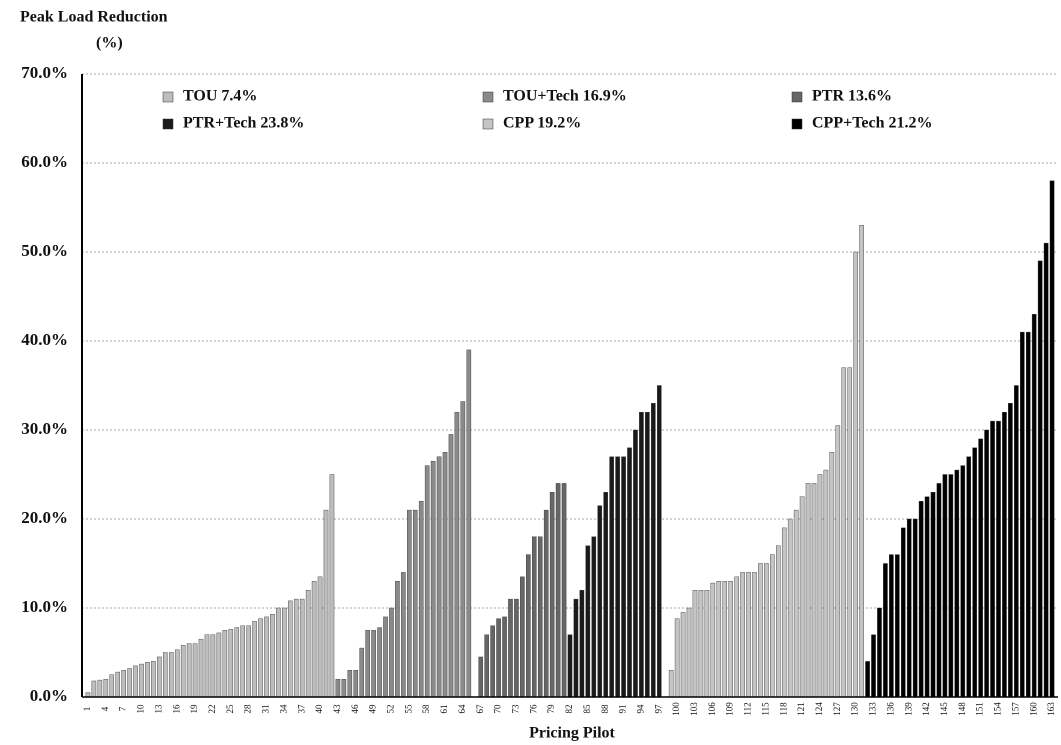  Describe the element at coordinates (551, 709) in the screenshot. I see `x-tick-label: 79` at that location.